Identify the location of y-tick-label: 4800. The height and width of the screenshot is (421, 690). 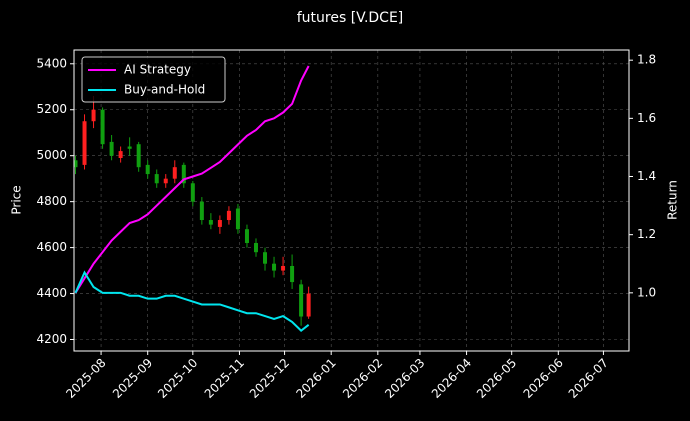
(51, 201).